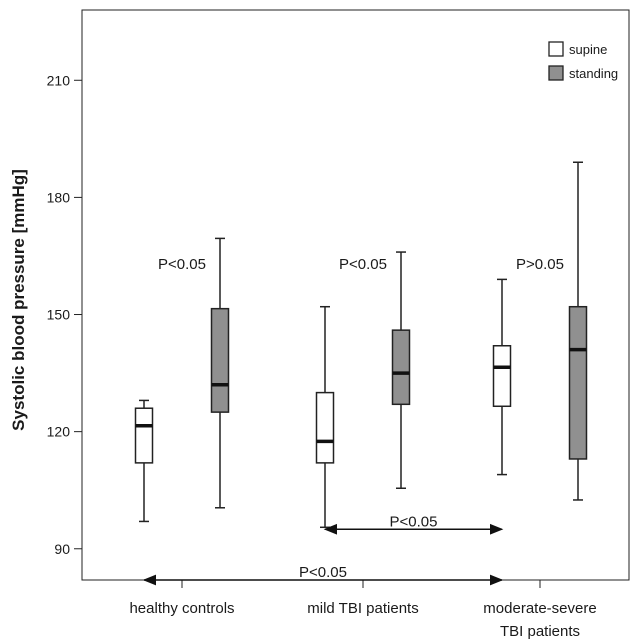 The width and height of the screenshot is (633, 642). I want to click on x-category-label-line: moderate-severe, so click(539, 608).